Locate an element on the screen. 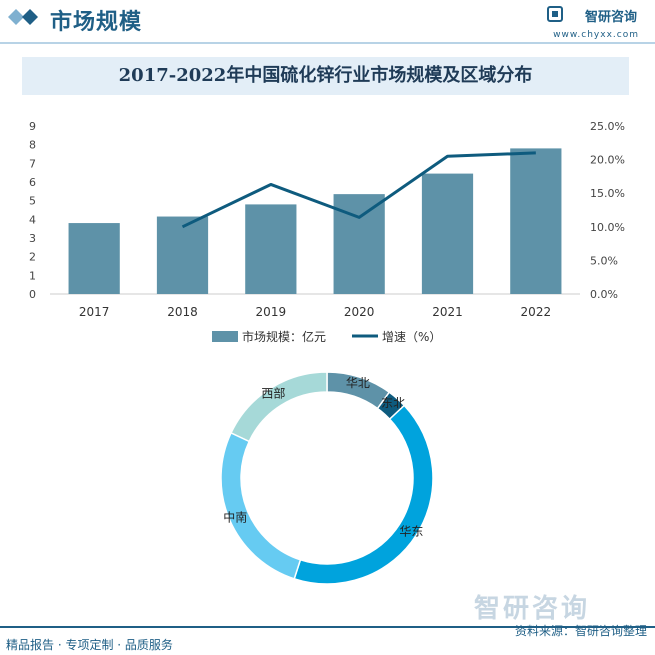  left-axis-tick-label: 3 is located at coordinates (32, 238).